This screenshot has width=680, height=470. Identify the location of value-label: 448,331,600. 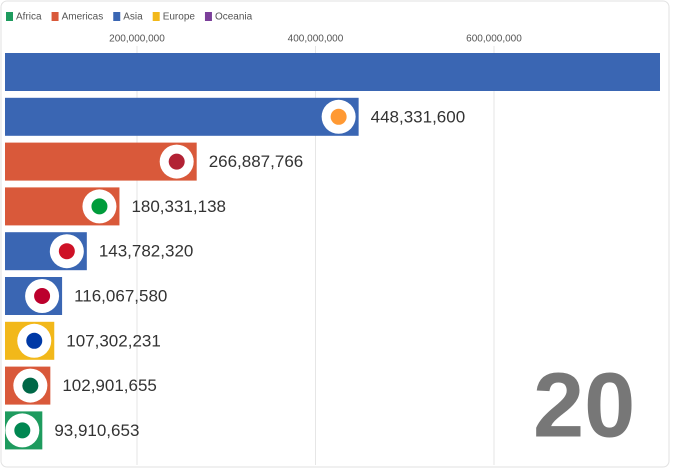
(418, 116).